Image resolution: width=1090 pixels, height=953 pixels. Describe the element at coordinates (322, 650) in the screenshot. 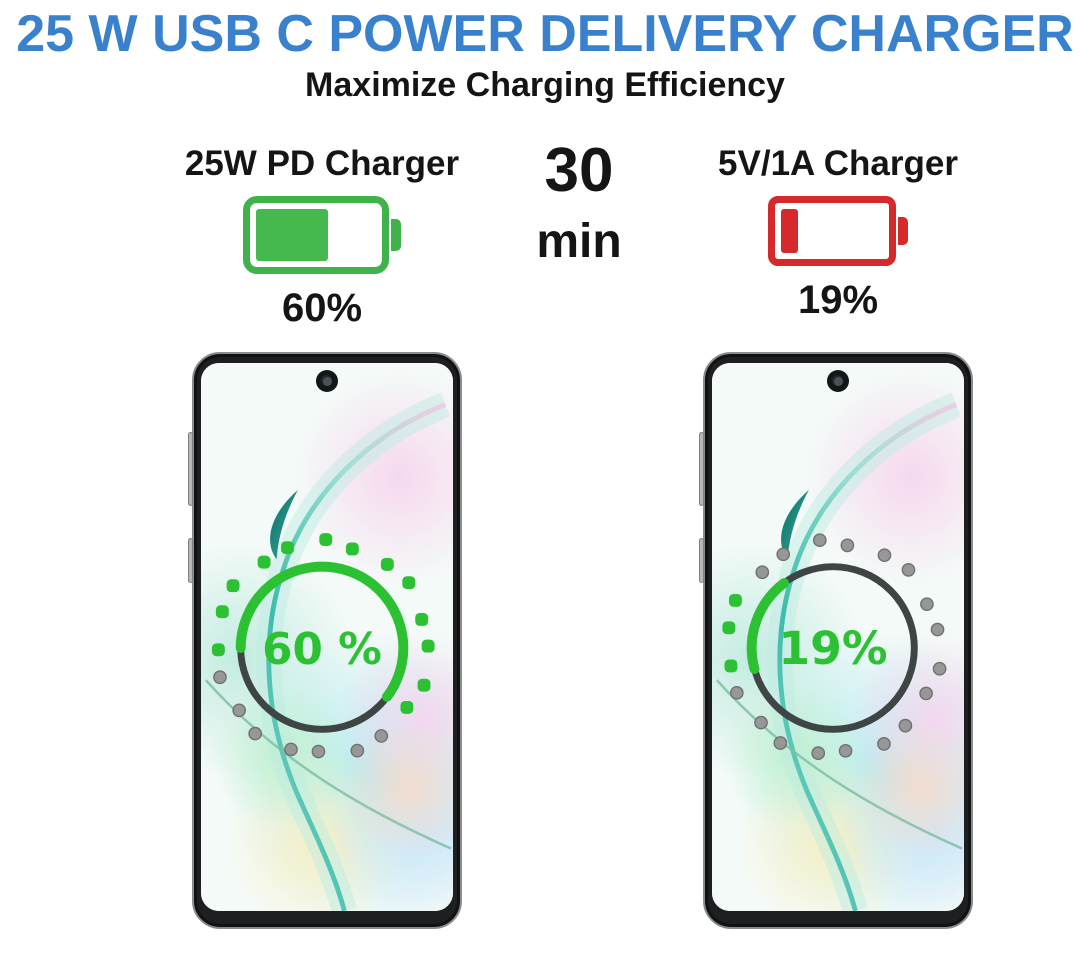

I see `svg-text: 60 %` at that location.